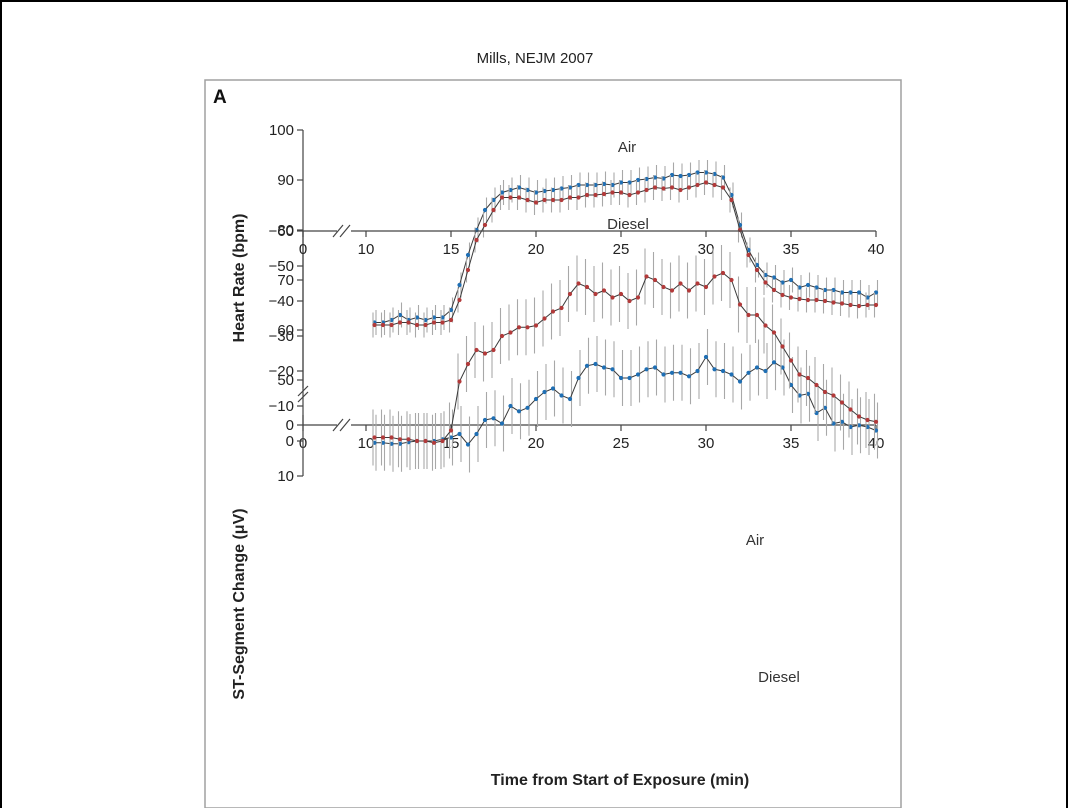 The height and width of the screenshot is (808, 1070). I want to click on heart-rate-air-label: Air, so click(627, 147).